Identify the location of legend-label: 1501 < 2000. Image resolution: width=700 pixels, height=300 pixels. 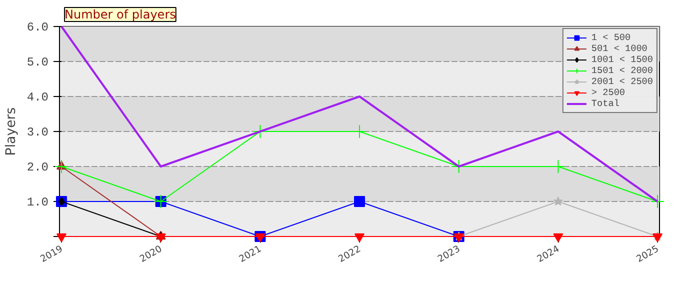
(622, 70).